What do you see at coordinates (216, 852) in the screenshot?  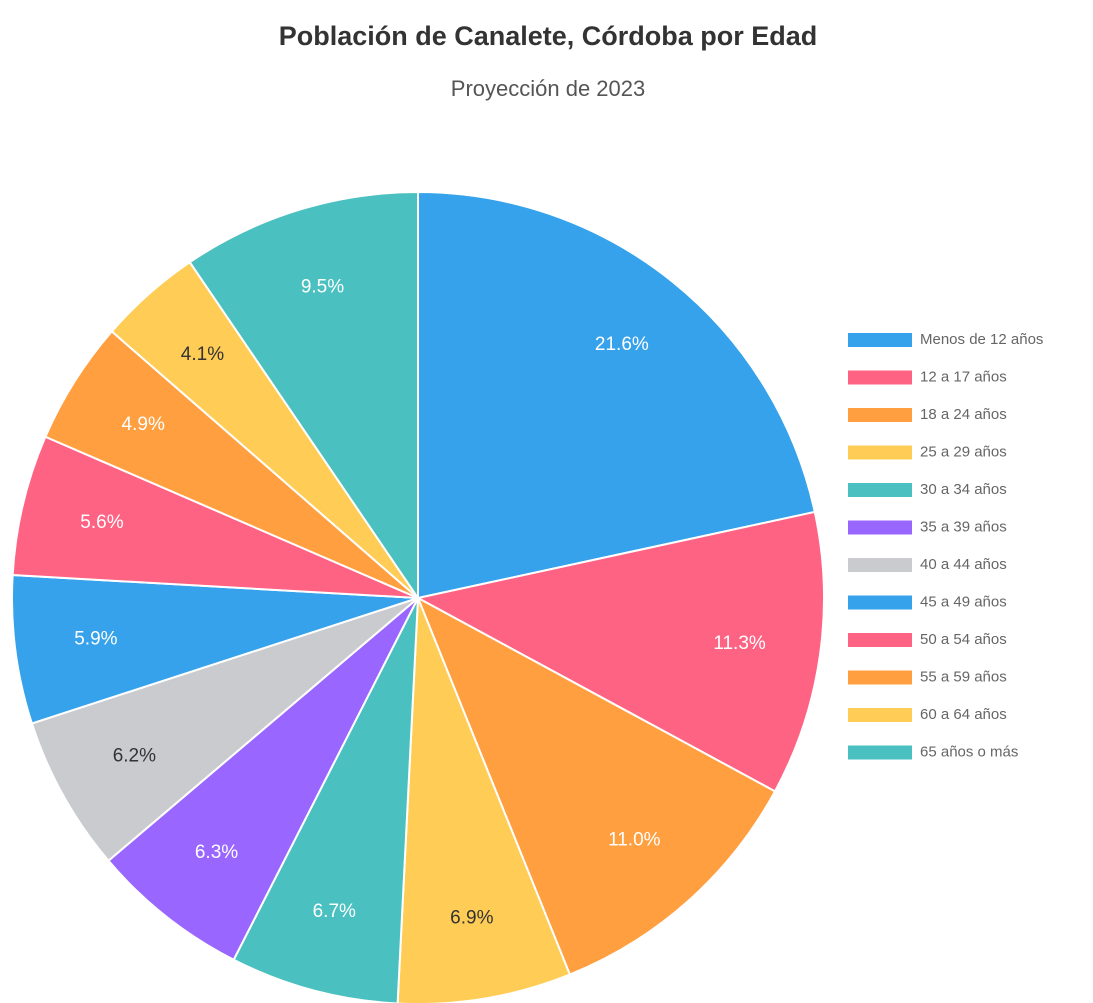 I see `slice-label: 6.3%` at bounding box center [216, 852].